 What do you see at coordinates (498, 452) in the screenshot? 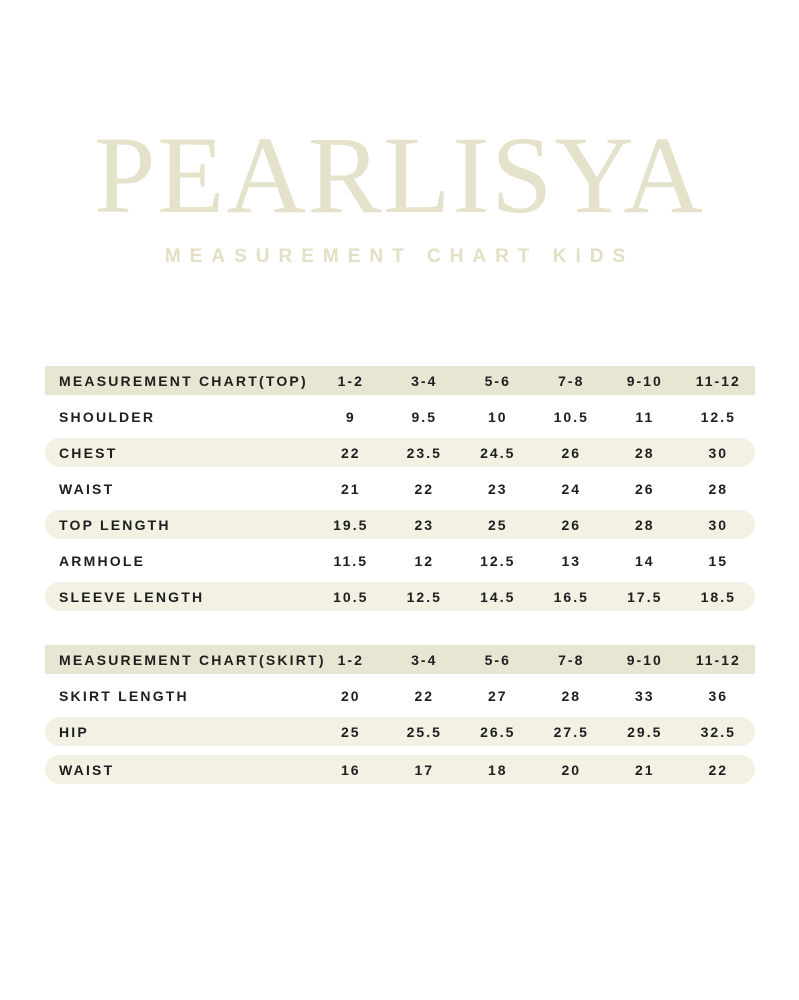
I see `value-cell: 24.5` at bounding box center [498, 452].